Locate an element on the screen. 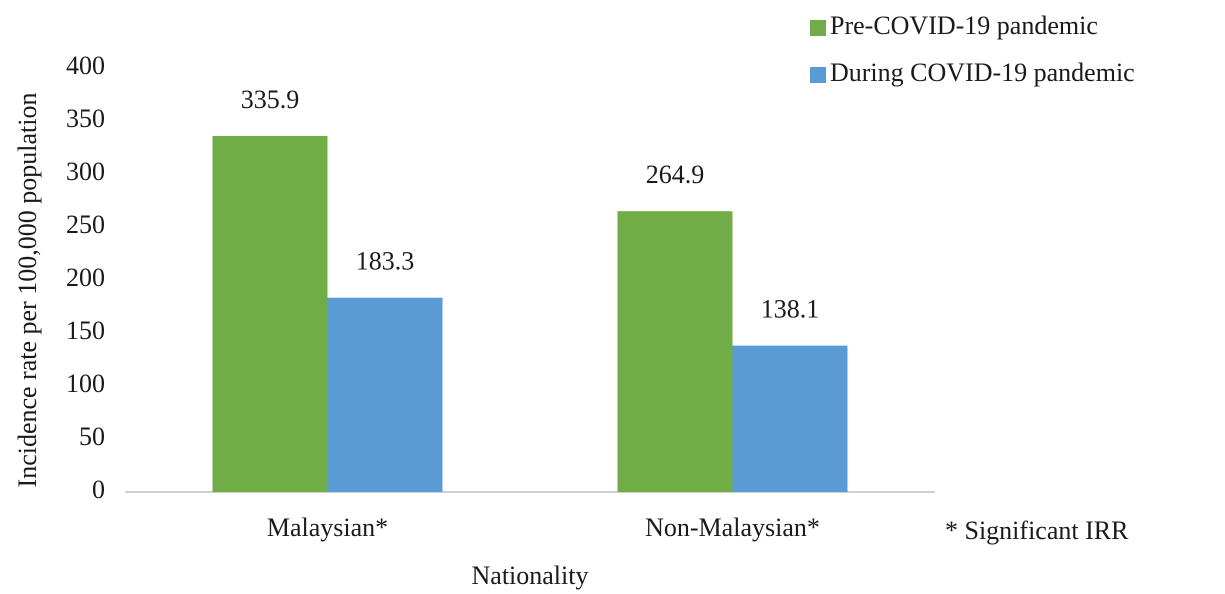 This screenshot has height=594, width=1225. value-label: 264.9 is located at coordinates (675, 174).